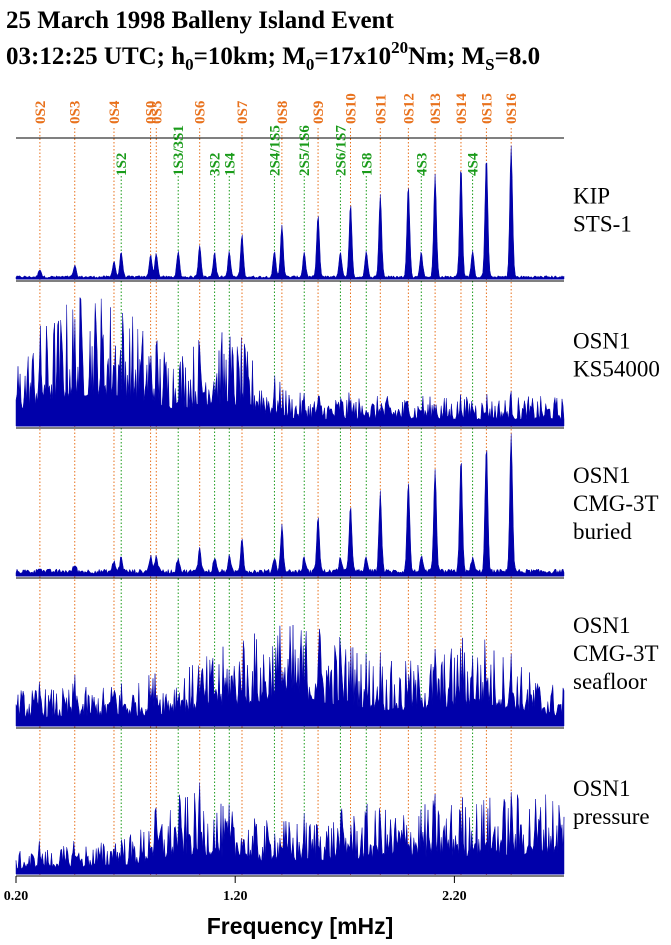 Image resolution: width=671 pixels, height=945 pixels. What do you see at coordinates (179, 150) in the screenshot?
I see `mode-label-1s3-3s1: 1S3/3S1` at bounding box center [179, 150].